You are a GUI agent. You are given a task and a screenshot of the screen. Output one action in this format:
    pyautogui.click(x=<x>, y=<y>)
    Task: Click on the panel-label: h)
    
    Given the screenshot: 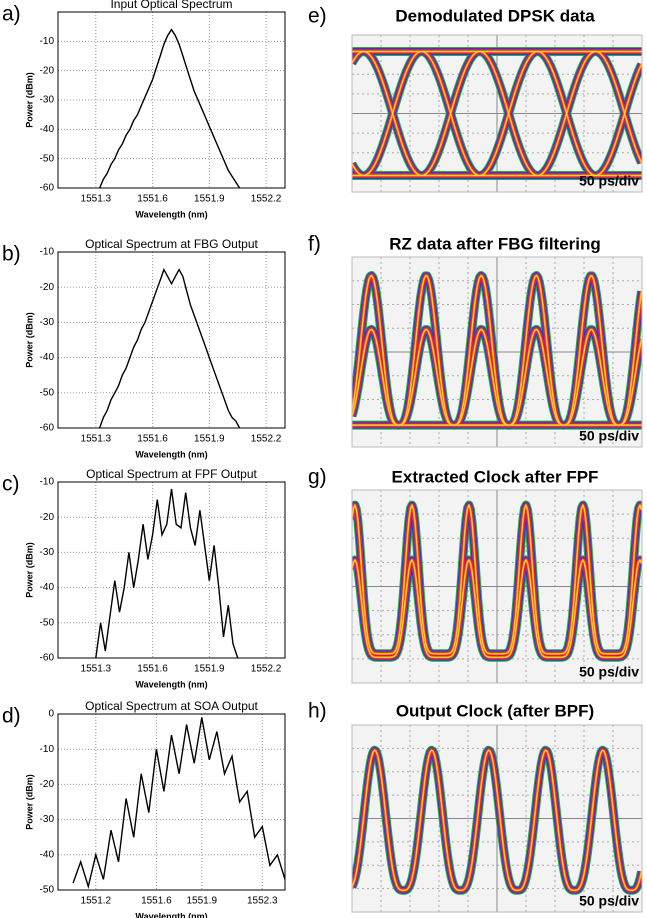 What is the action you would take?
    pyautogui.click(x=317, y=711)
    